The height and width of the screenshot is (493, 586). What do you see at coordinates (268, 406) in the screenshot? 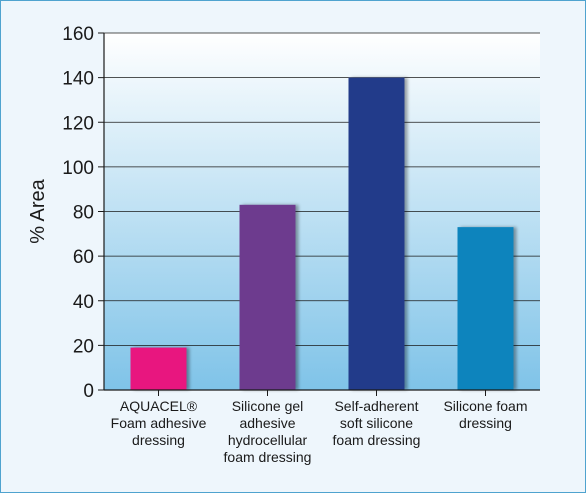
I see `x-category-label: Silicone gel` at bounding box center [268, 406].